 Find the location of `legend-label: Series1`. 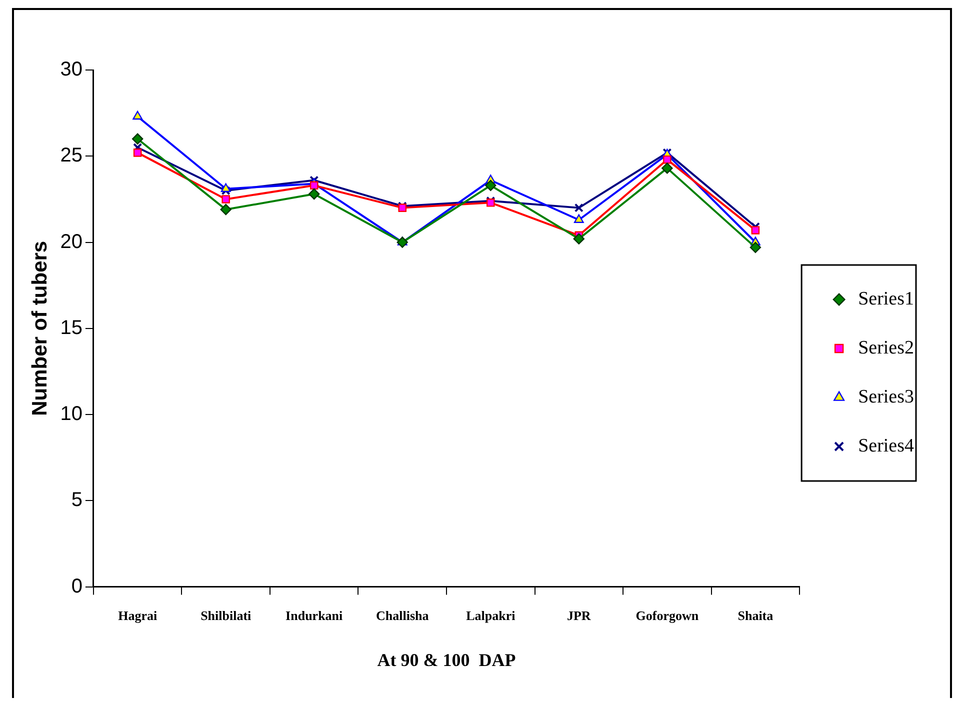

legend-label: Series1 is located at coordinates (886, 299).